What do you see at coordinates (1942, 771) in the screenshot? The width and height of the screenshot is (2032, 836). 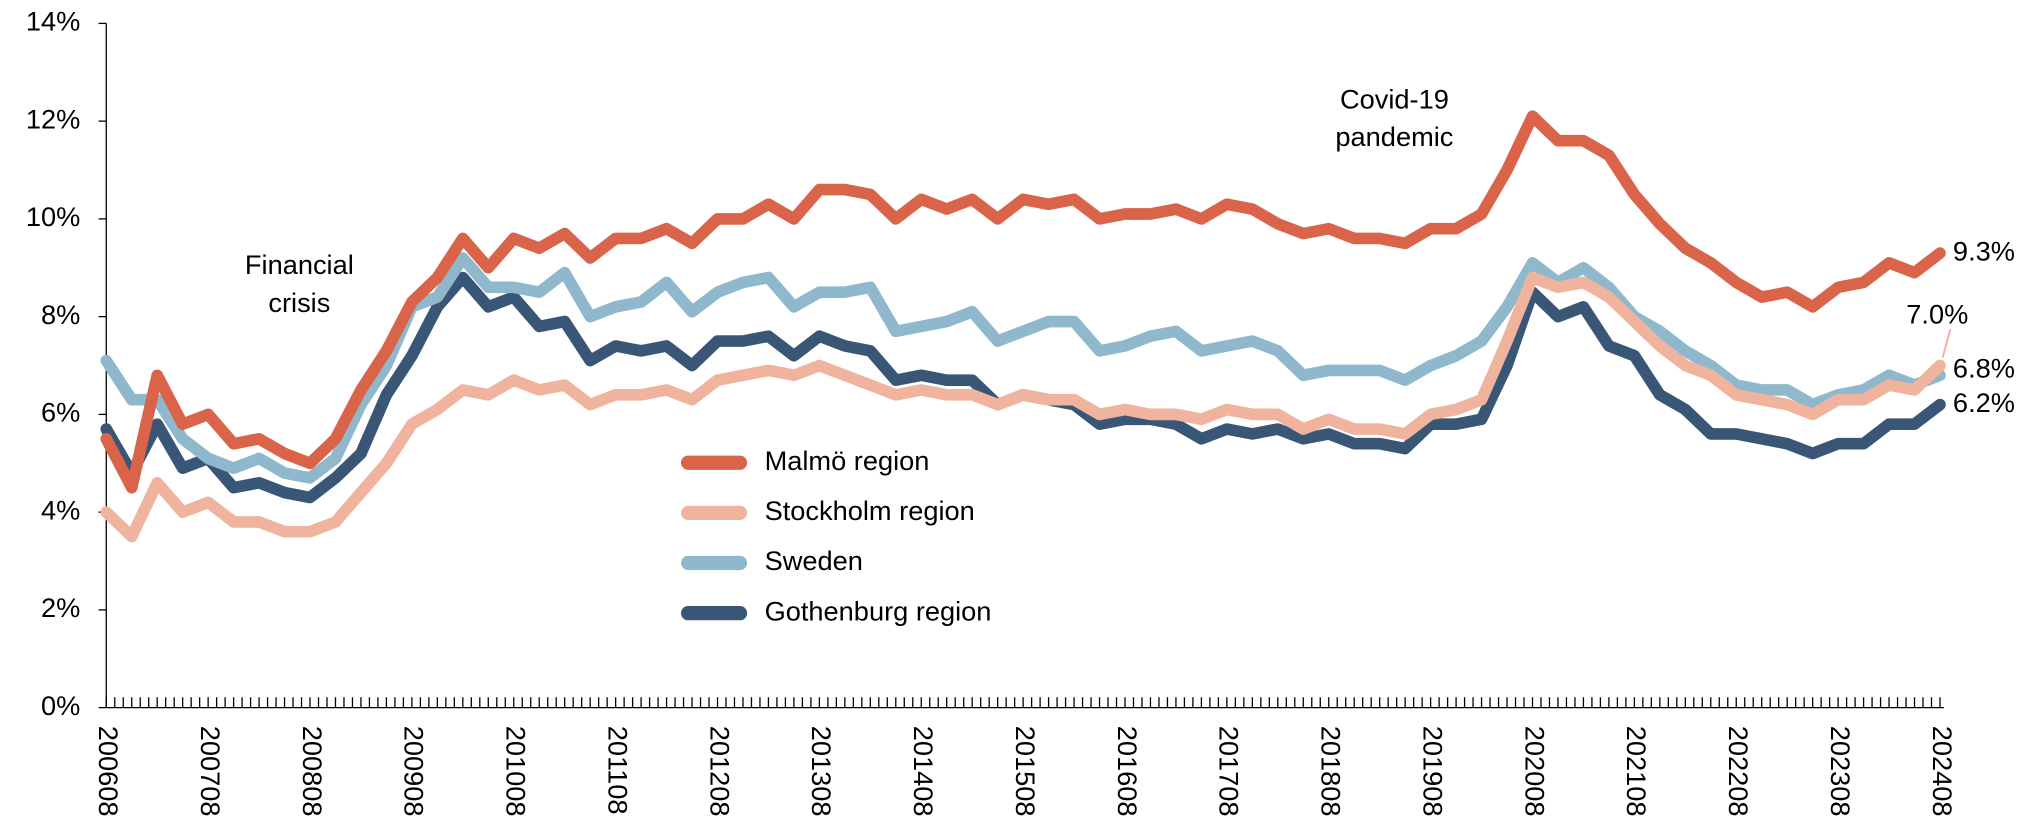 I see `x-tick-label: 202408` at bounding box center [1942, 771].